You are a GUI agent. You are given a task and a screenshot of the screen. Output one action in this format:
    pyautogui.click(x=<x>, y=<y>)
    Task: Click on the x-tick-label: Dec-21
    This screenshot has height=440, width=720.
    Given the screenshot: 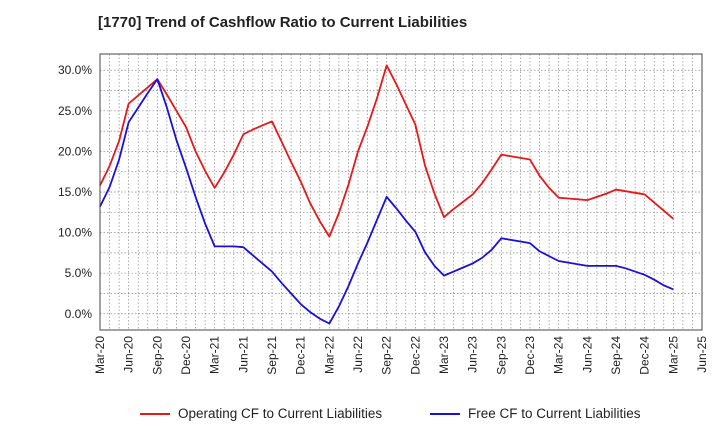 What is the action you would take?
    pyautogui.click(x=301, y=355)
    